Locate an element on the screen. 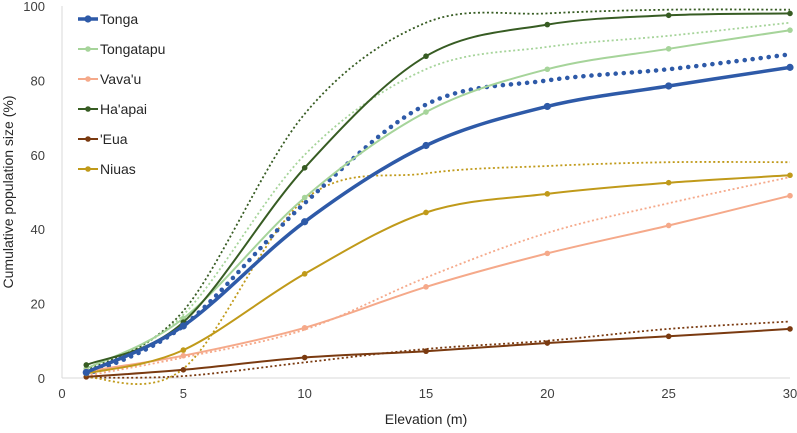  legend-label: Vava'u is located at coordinates (120, 79).